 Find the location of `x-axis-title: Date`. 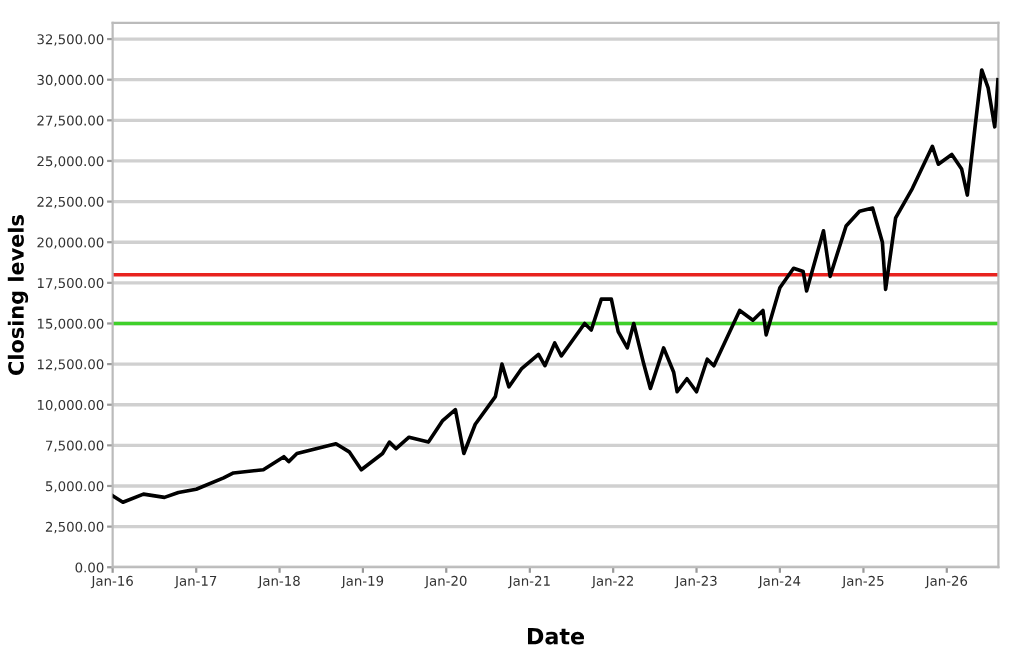

x-axis-title: Date is located at coordinates (556, 636).